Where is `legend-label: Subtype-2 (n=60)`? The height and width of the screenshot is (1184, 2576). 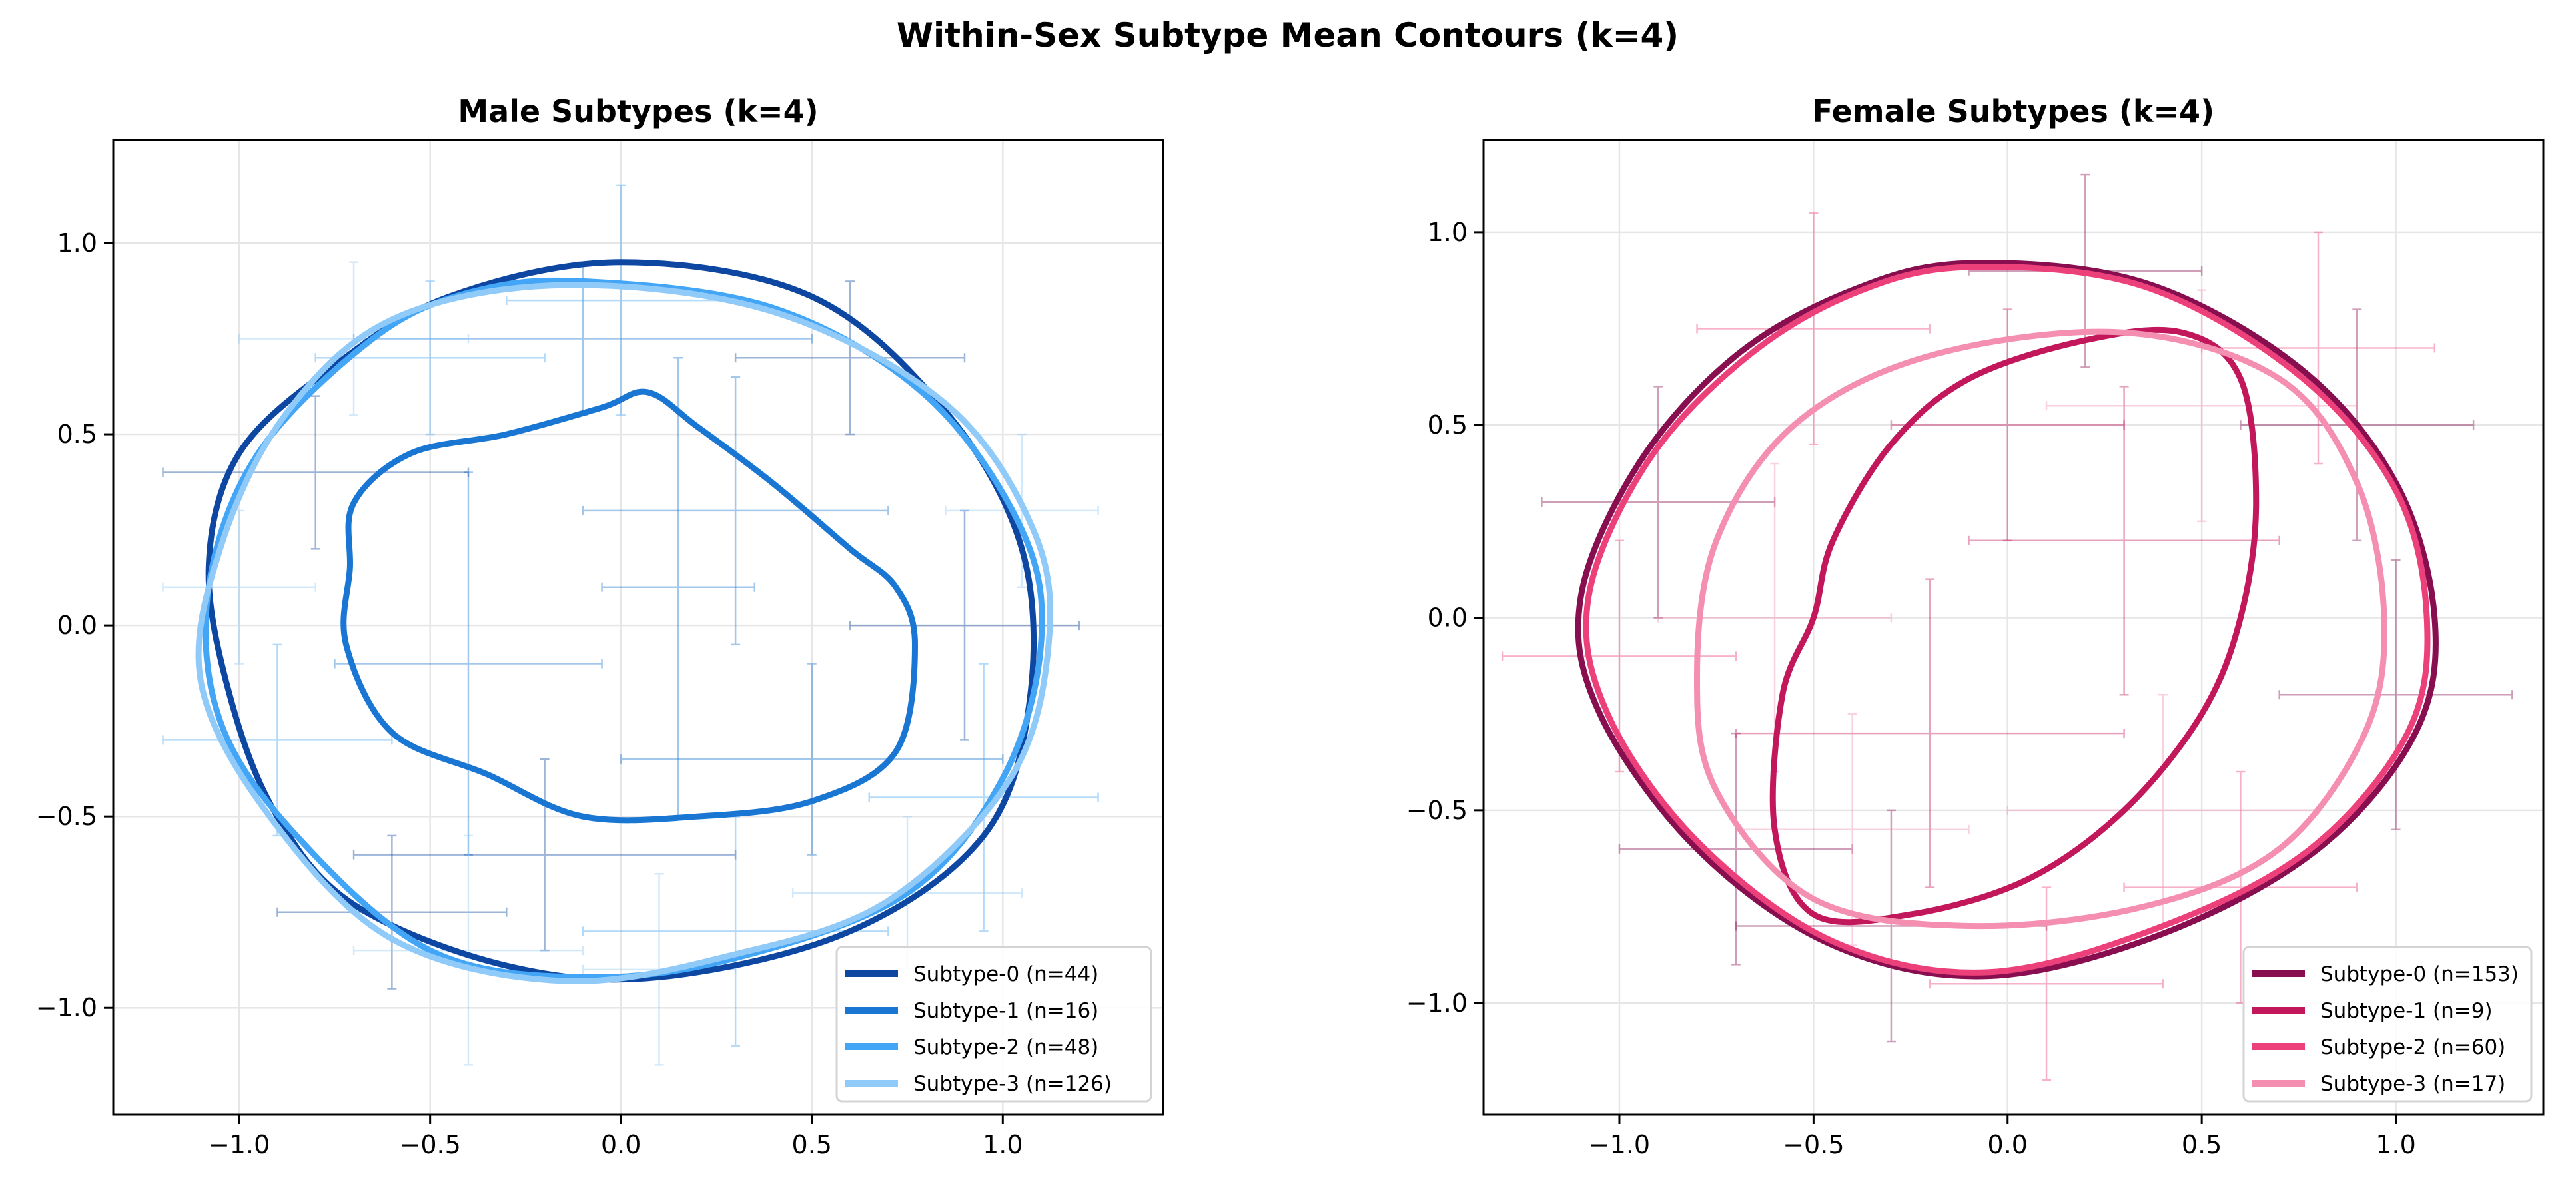 legend-label: Subtype-2 (n=60) is located at coordinates (2413, 1048).